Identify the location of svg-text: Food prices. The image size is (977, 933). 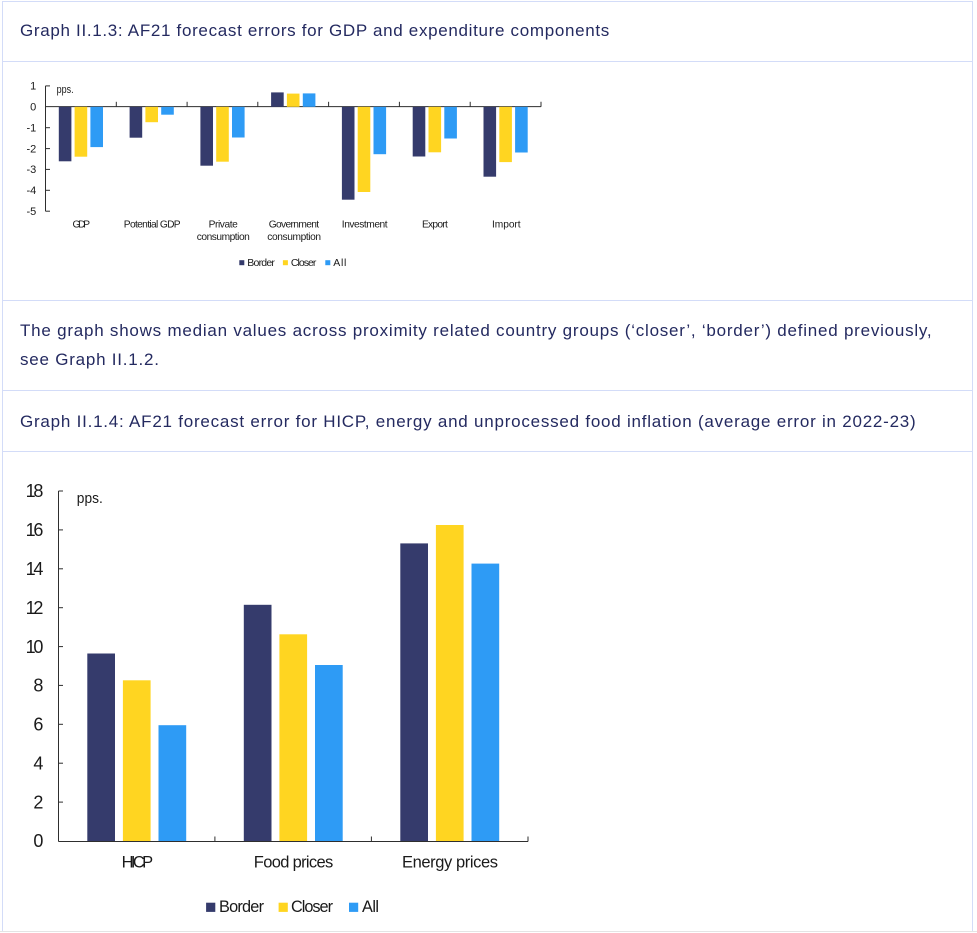
(293, 863).